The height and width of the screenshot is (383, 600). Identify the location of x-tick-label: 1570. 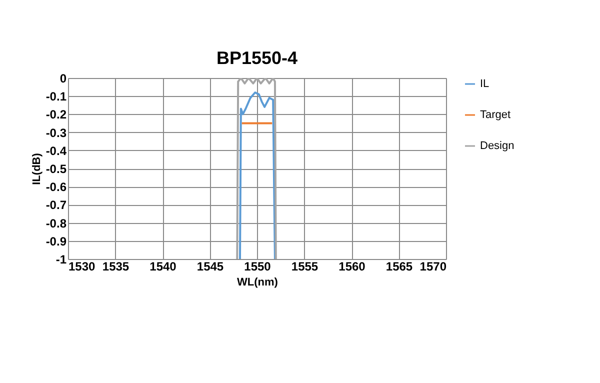
(433, 267).